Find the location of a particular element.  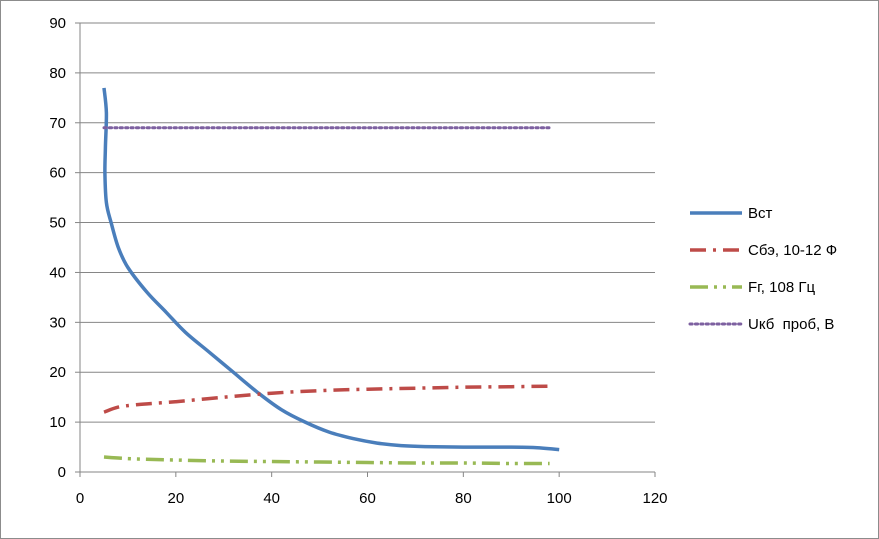

y-tick-label: 60 is located at coordinates (57, 173).